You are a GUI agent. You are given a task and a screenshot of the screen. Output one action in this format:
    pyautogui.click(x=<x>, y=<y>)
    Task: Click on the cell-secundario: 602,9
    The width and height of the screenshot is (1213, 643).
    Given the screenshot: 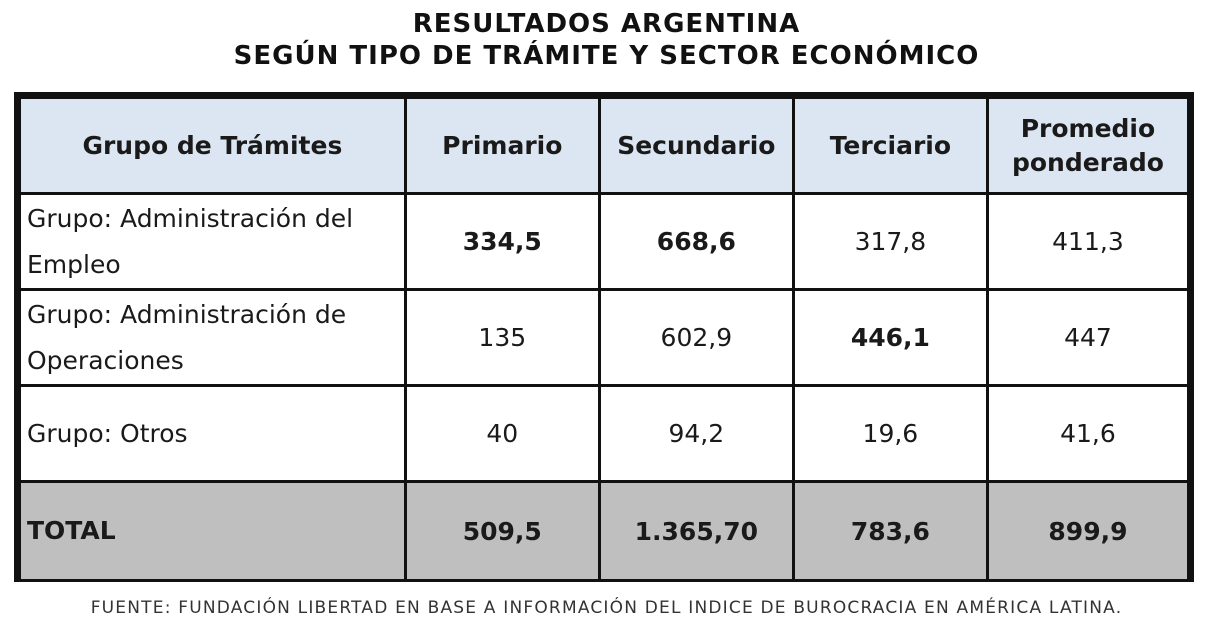 What is the action you would take?
    pyautogui.click(x=696, y=337)
    